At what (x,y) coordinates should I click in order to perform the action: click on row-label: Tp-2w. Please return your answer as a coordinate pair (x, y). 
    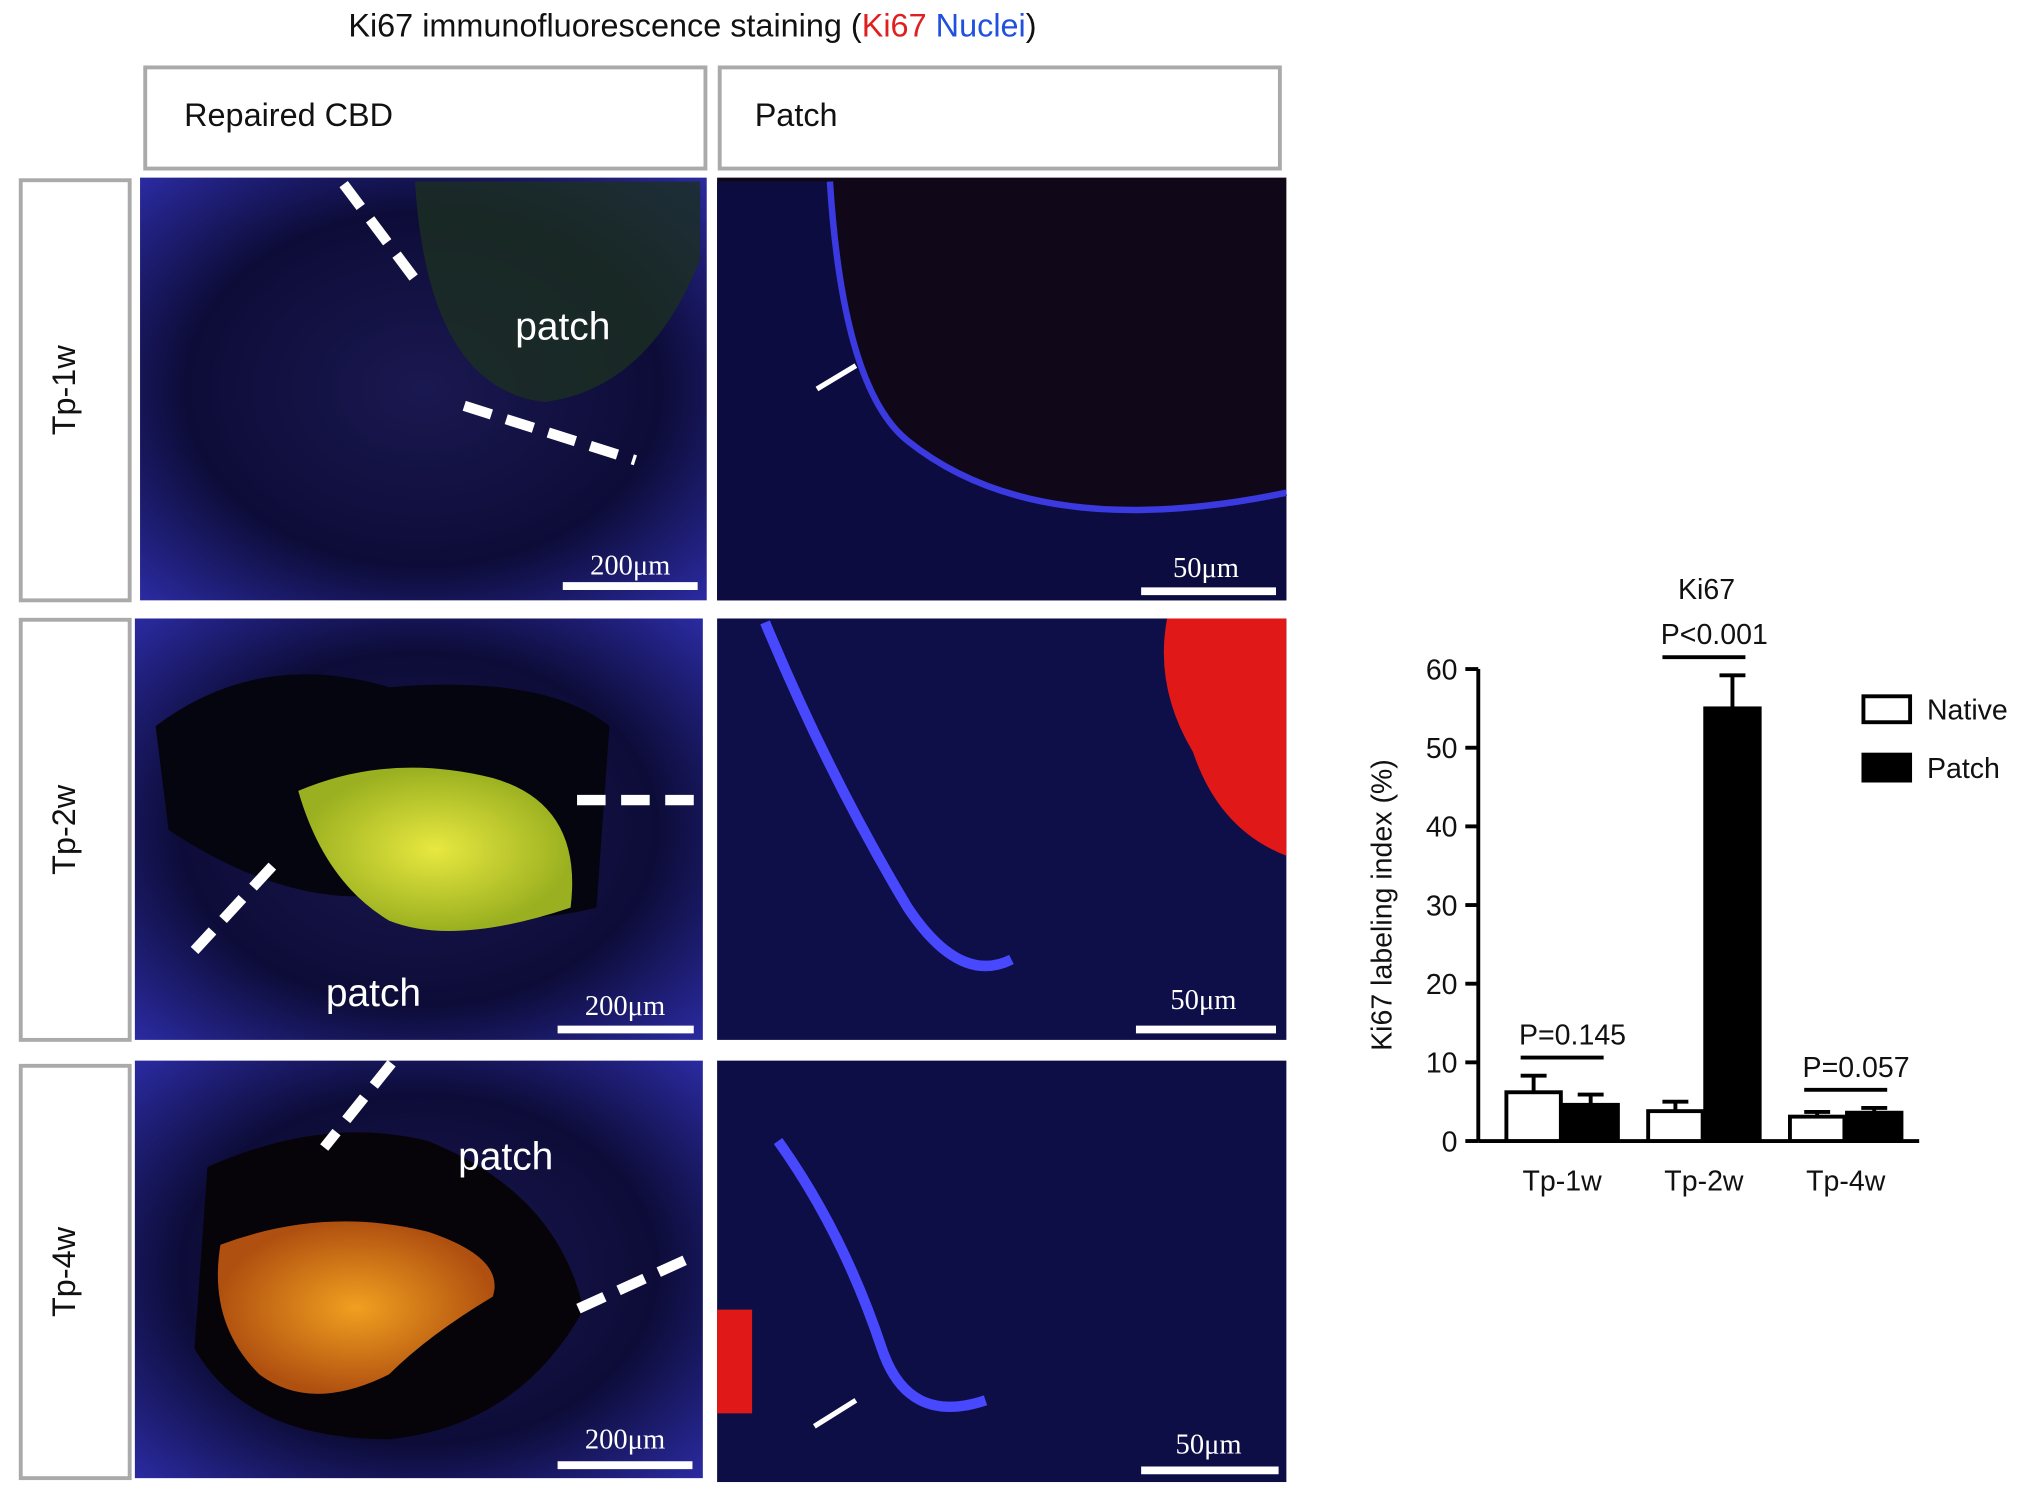
    Looking at the image, I should click on (64, 829).